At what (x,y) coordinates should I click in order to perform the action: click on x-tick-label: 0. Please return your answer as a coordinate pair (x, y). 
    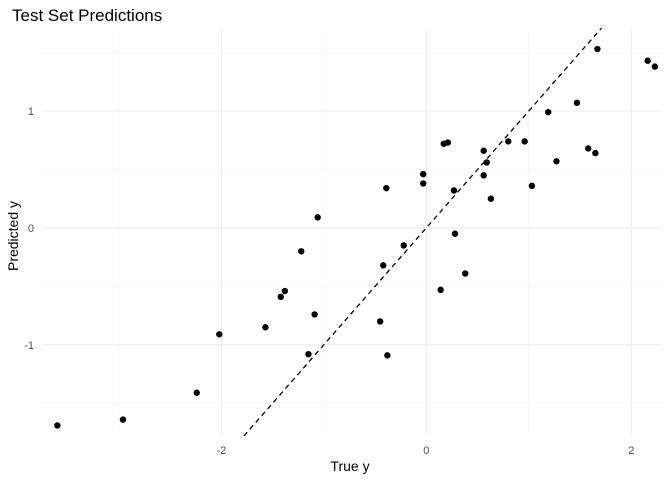
    Looking at the image, I should click on (426, 451).